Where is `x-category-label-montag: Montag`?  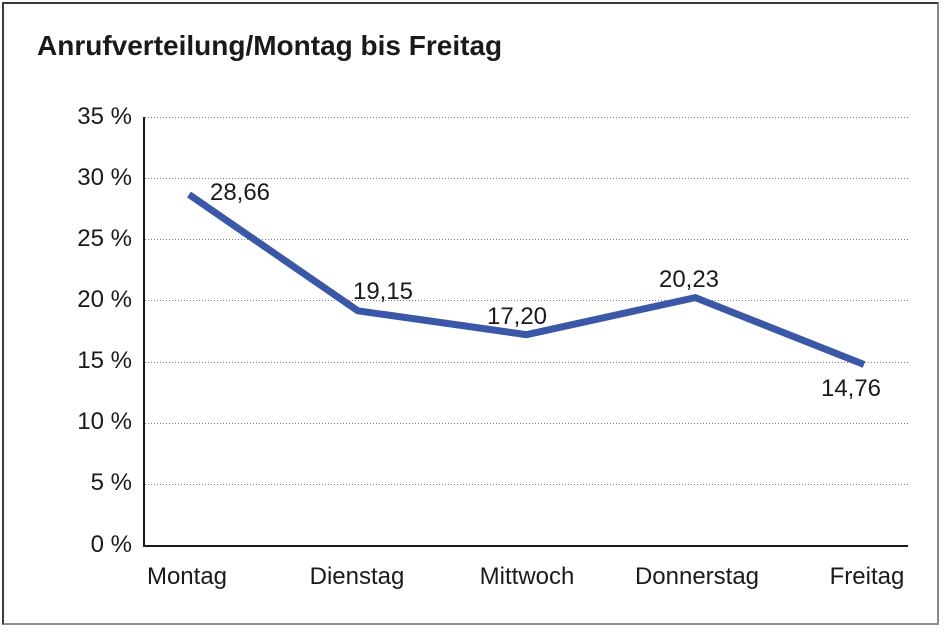
x-category-label-montag: Montag is located at coordinates (187, 576).